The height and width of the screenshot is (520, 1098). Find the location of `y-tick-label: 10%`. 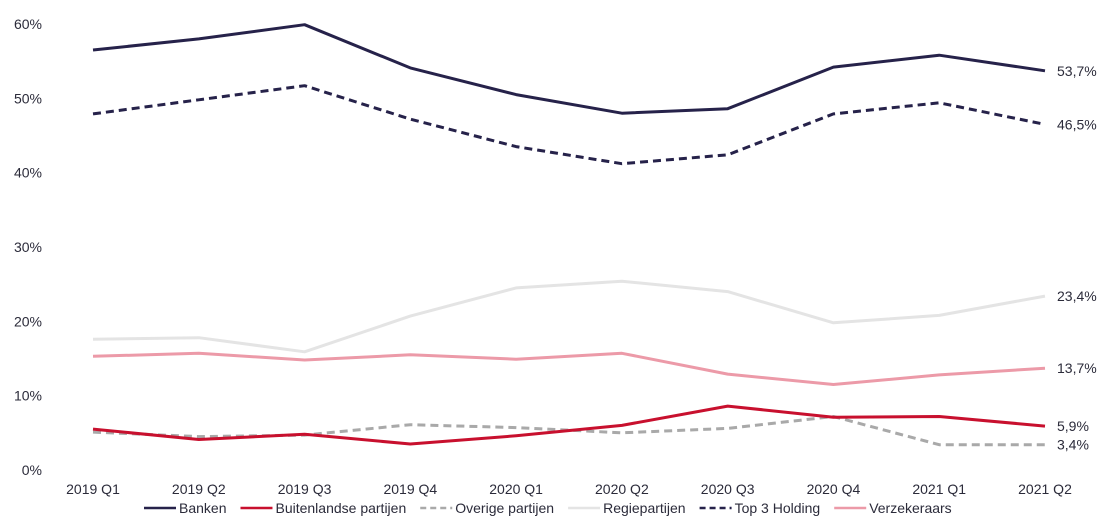

y-tick-label: 10% is located at coordinates (28, 396).